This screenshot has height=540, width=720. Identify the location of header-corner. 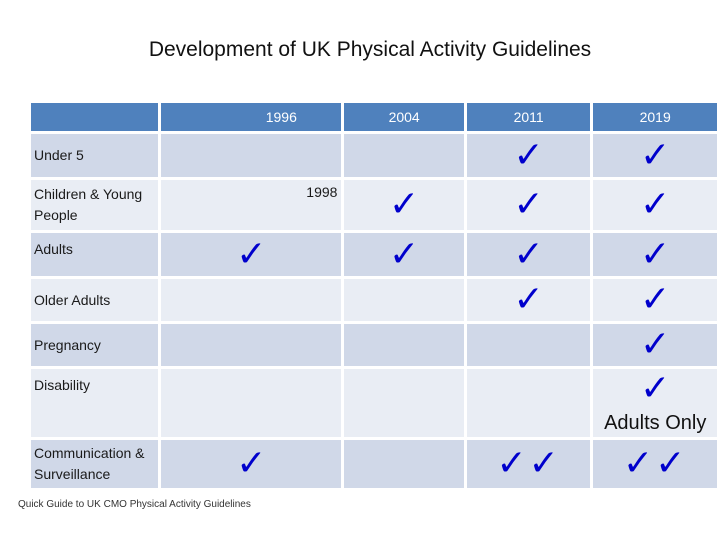
(95, 117).